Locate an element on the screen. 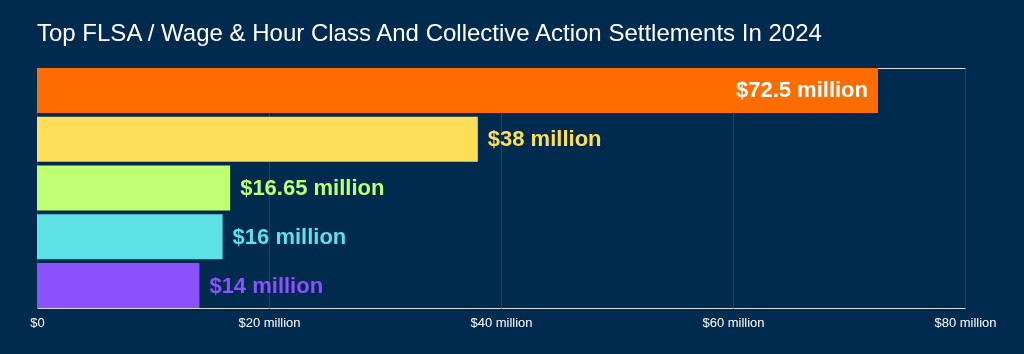 The height and width of the screenshot is (354, 1024). x-tick-label: $40 million is located at coordinates (501, 322).